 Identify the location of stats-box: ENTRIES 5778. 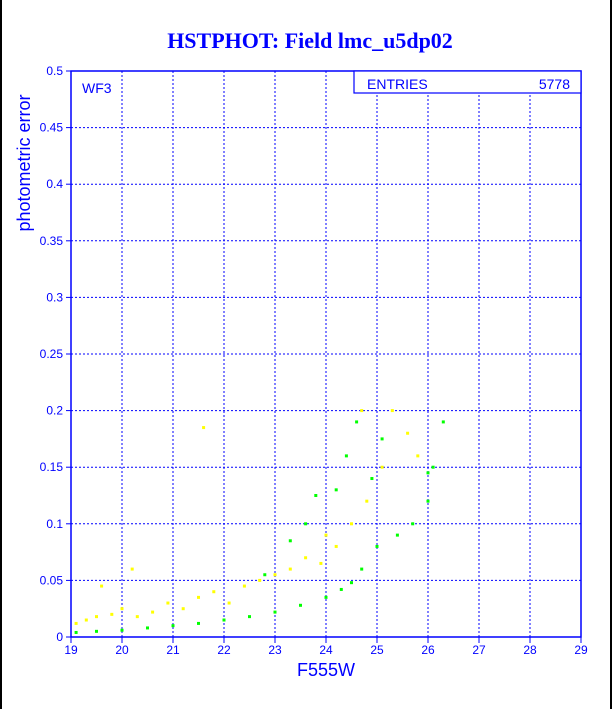
(467, 82).